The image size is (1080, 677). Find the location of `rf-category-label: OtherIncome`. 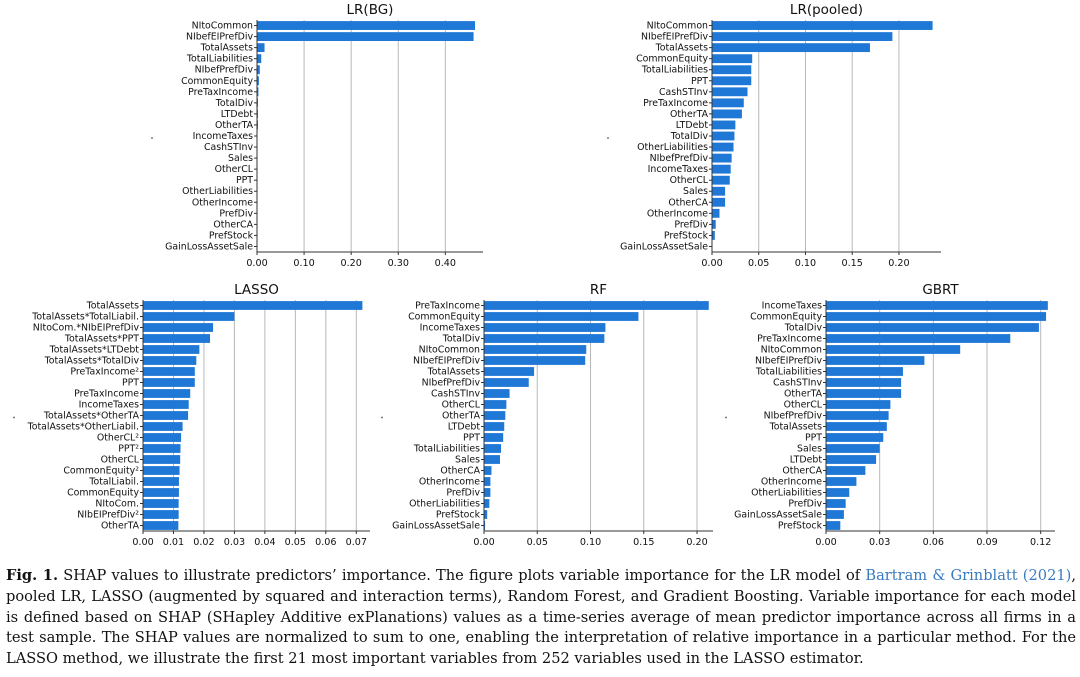

rf-category-label: OtherIncome is located at coordinates (449, 482).